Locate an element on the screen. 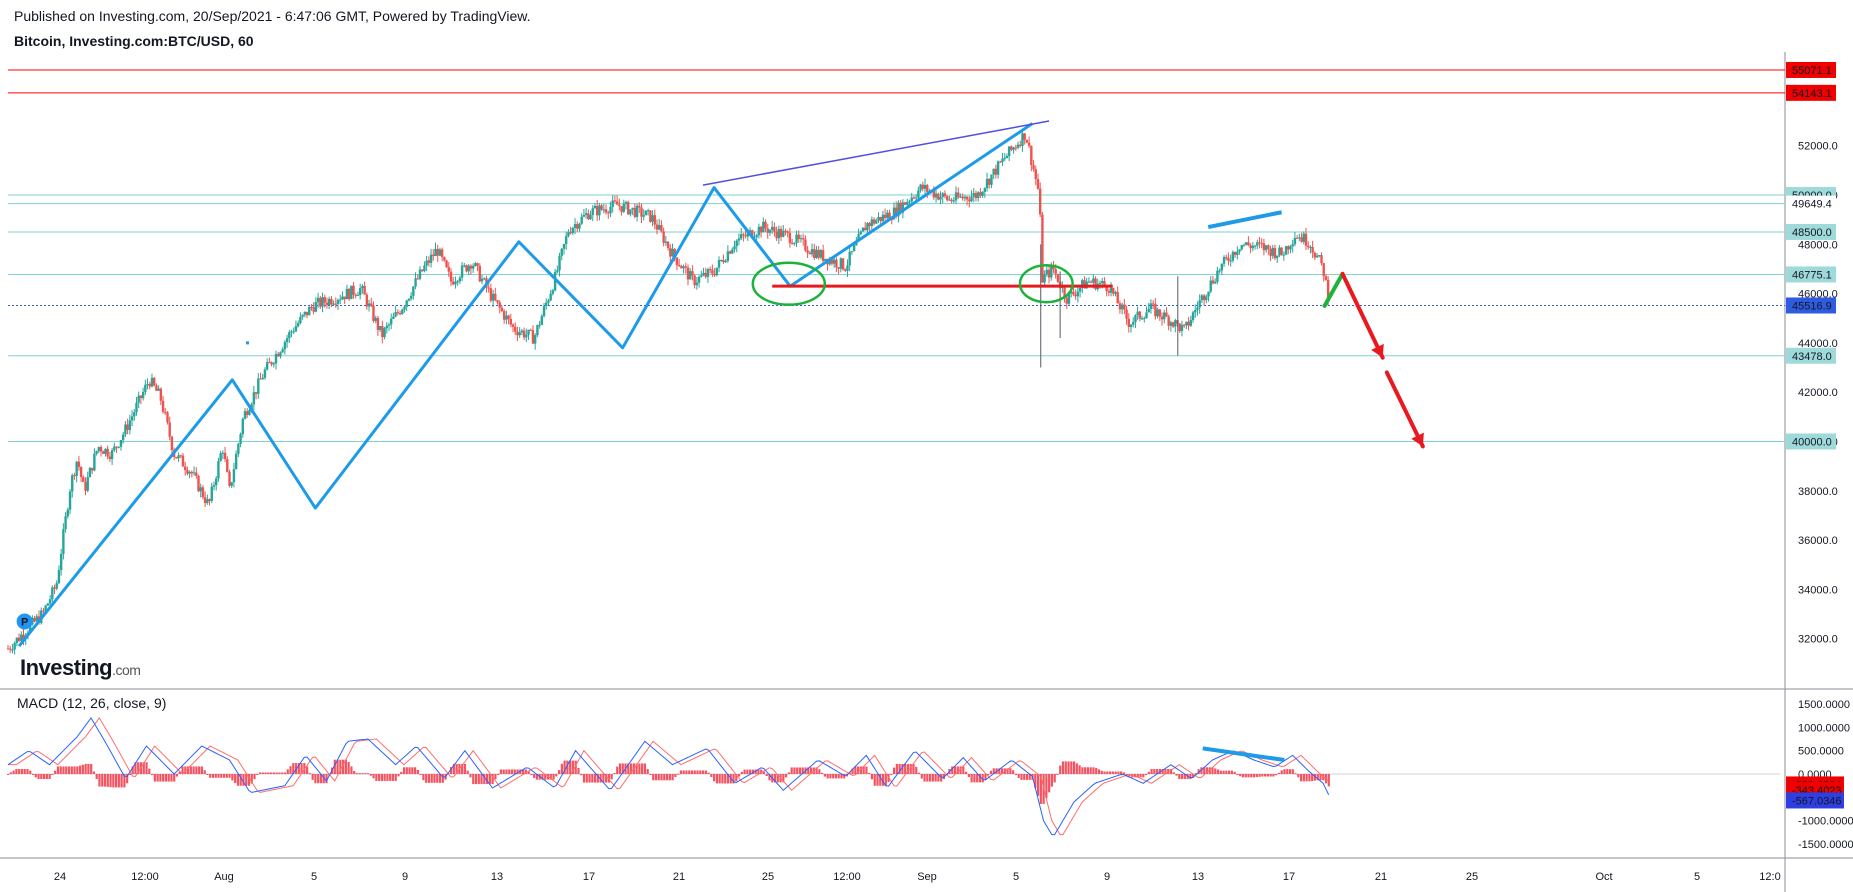  price-tick-label: 44000.0 is located at coordinates (1818, 344).